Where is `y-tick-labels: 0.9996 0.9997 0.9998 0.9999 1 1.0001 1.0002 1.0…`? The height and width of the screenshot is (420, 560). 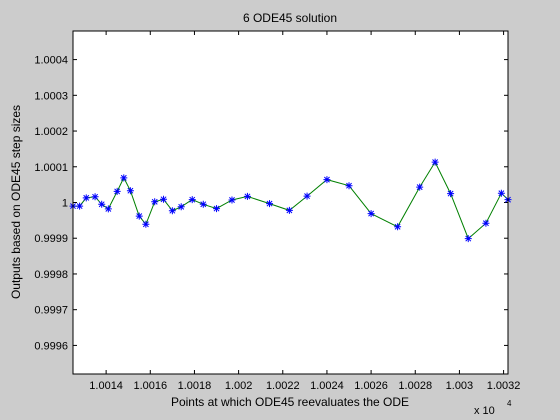
y-tick-labels: 0.9996 0.9997 0.9998 0.9999 1 1.0001 1.0002 1.0… is located at coordinates (51, 204).